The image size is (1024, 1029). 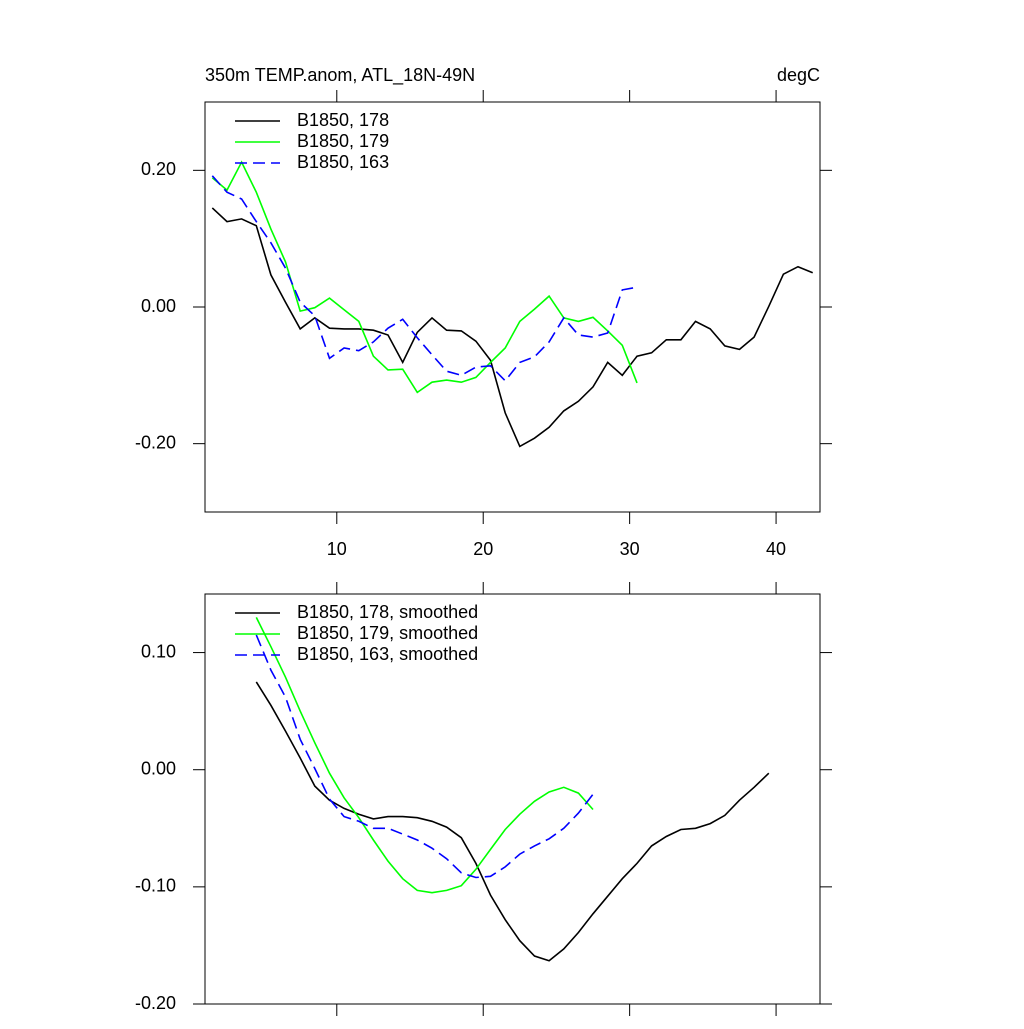 What do you see at coordinates (158, 651) in the screenshot?
I see `y-tick-label: 0.10` at bounding box center [158, 651].